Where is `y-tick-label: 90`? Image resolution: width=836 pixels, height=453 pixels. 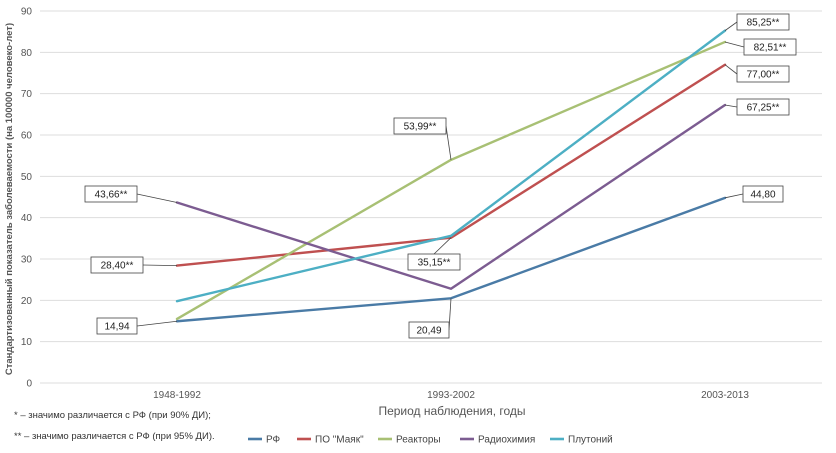
y-tick-label: 90 is located at coordinates (27, 12).